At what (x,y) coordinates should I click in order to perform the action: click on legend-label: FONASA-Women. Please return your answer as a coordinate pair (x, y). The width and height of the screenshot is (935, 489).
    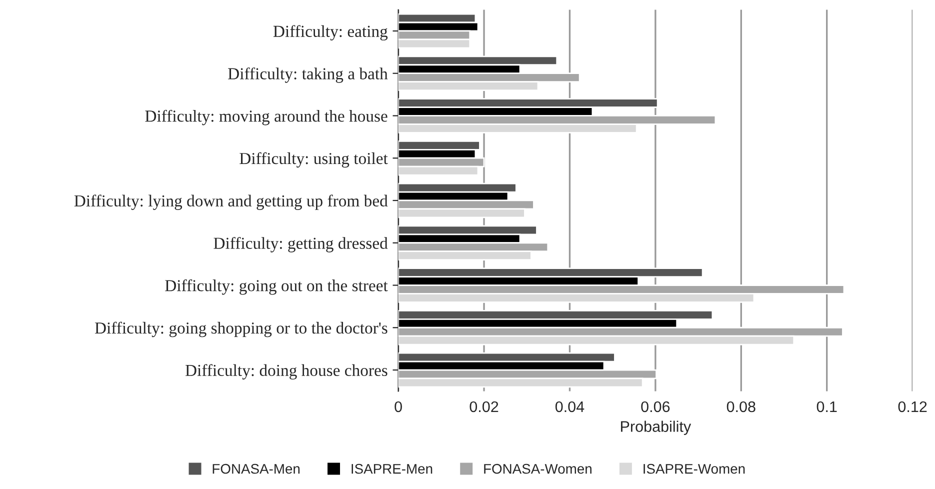
    Looking at the image, I should click on (538, 469).